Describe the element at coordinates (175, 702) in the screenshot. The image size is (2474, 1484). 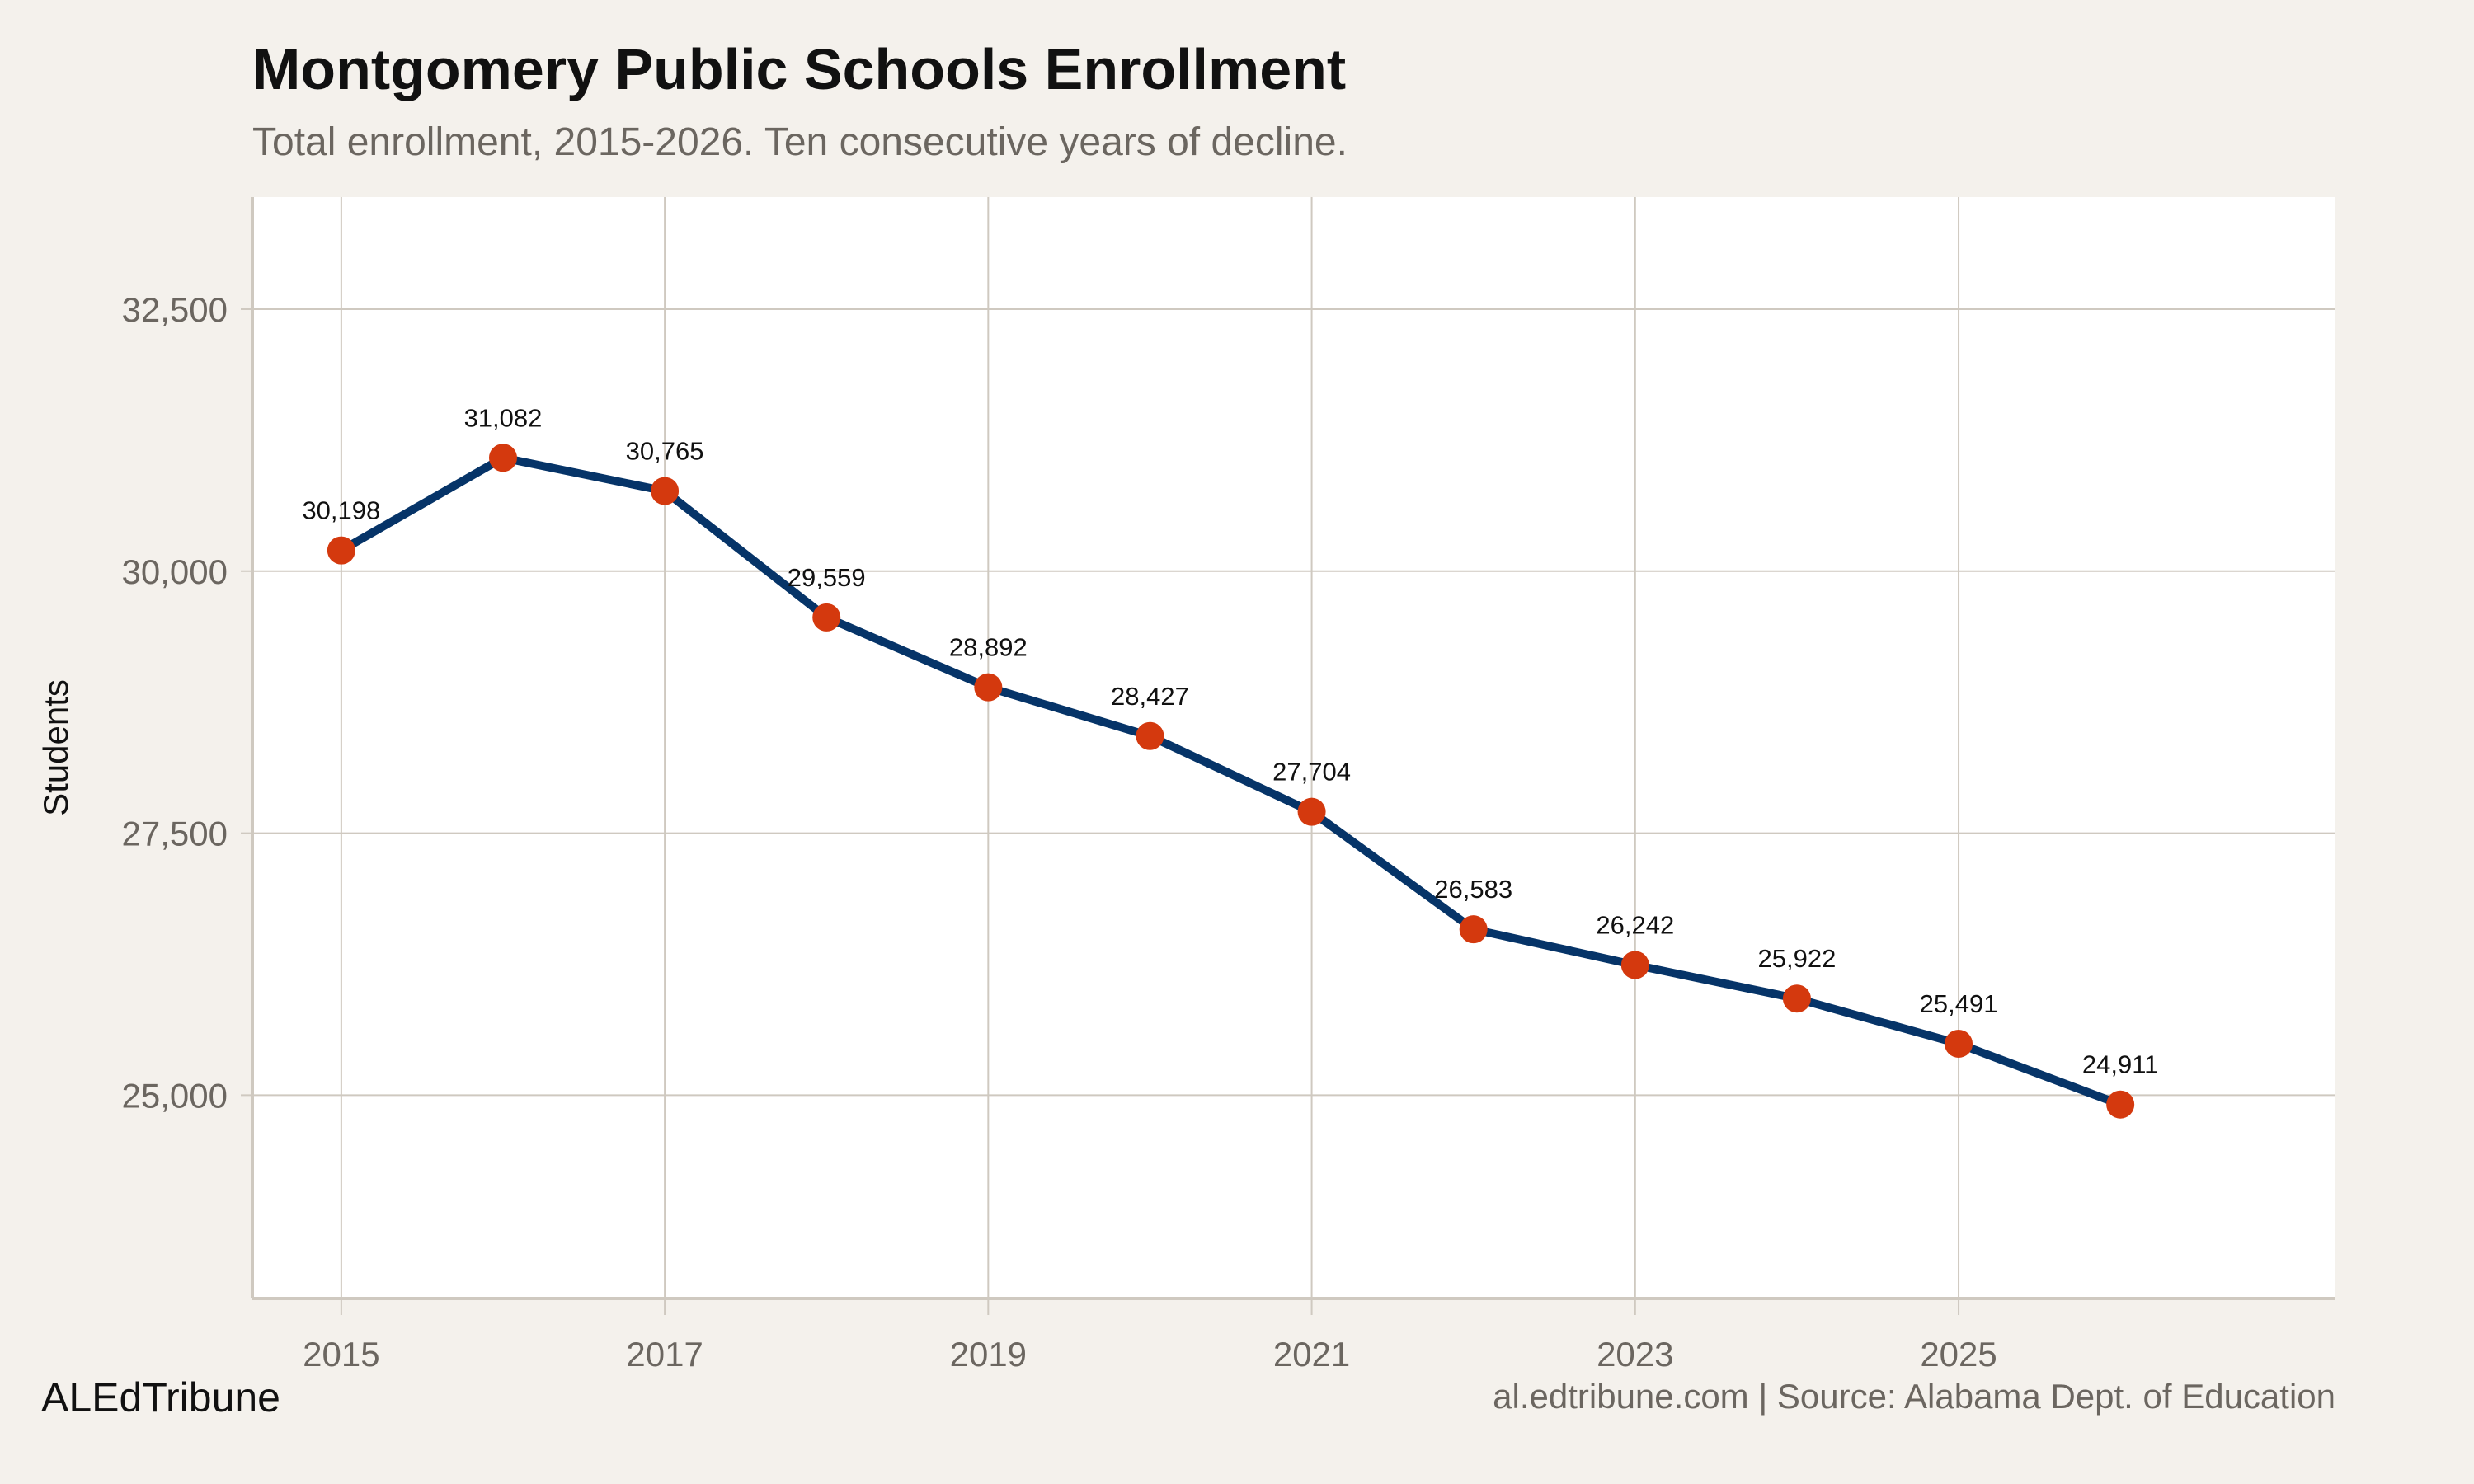
I see `y-axis-ticks: 25,000 27,500 30,000 32,500` at that location.